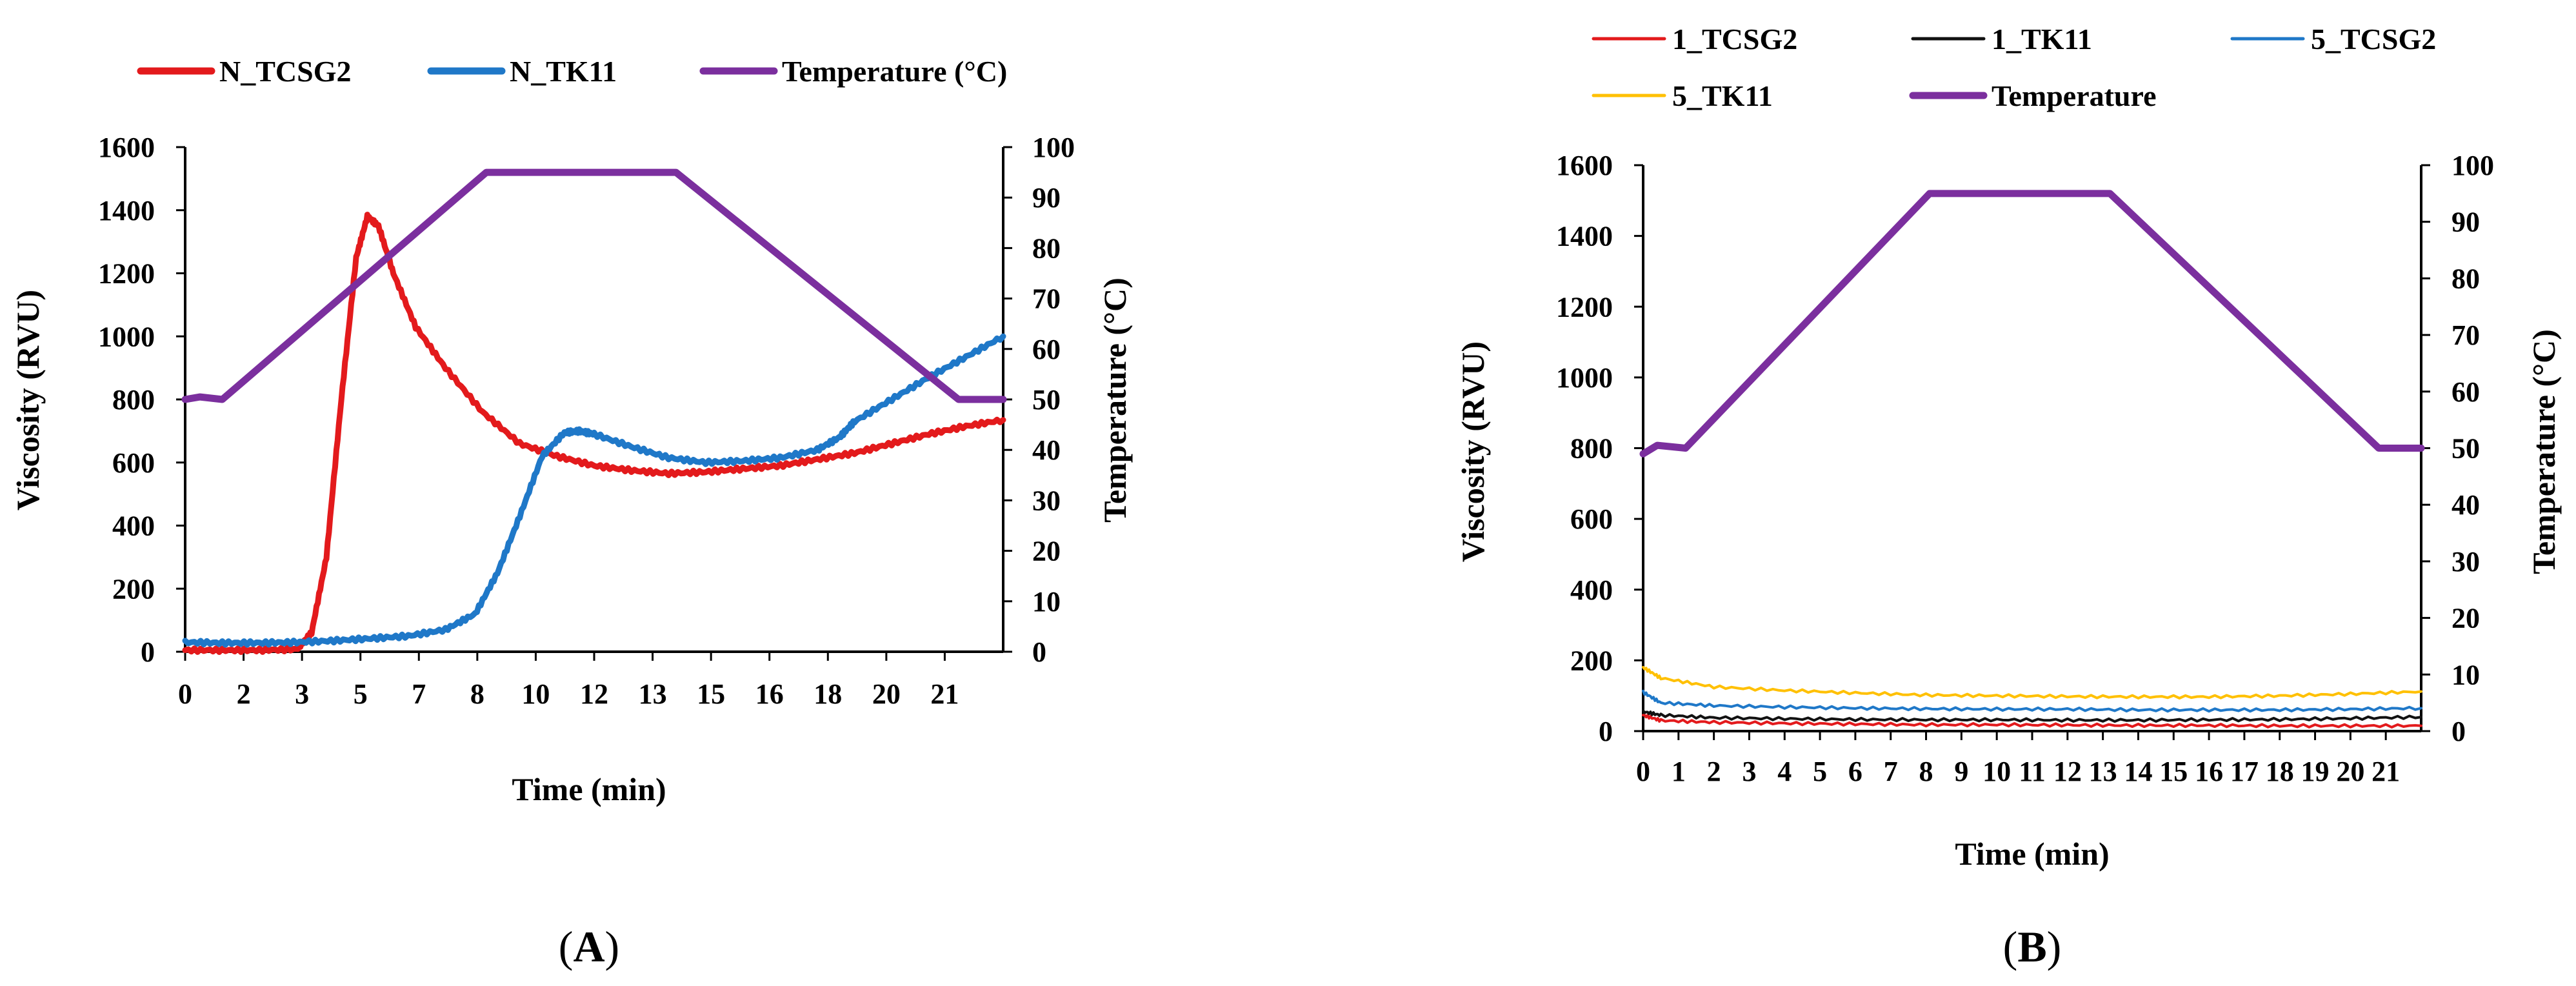 This screenshot has width=2576, height=986. I want to click on panel-label-letter: A, so click(588, 946).